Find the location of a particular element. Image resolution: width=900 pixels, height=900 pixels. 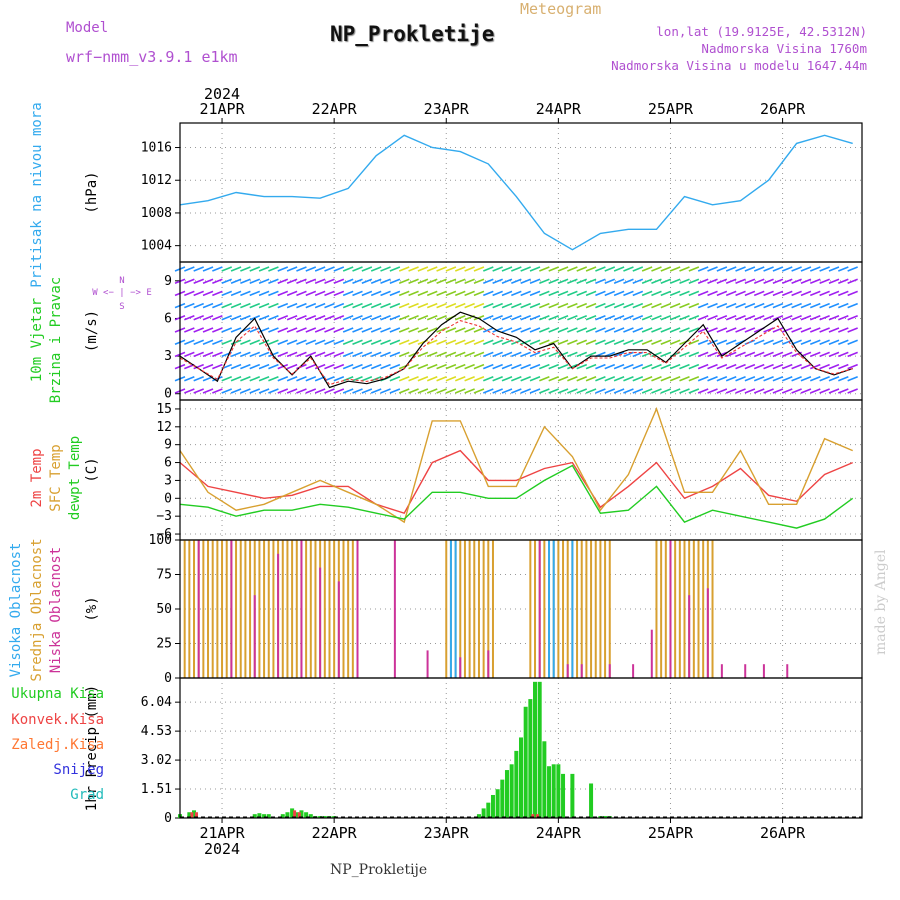

bottom-date-label: 23APR is located at coordinates (447, 833).